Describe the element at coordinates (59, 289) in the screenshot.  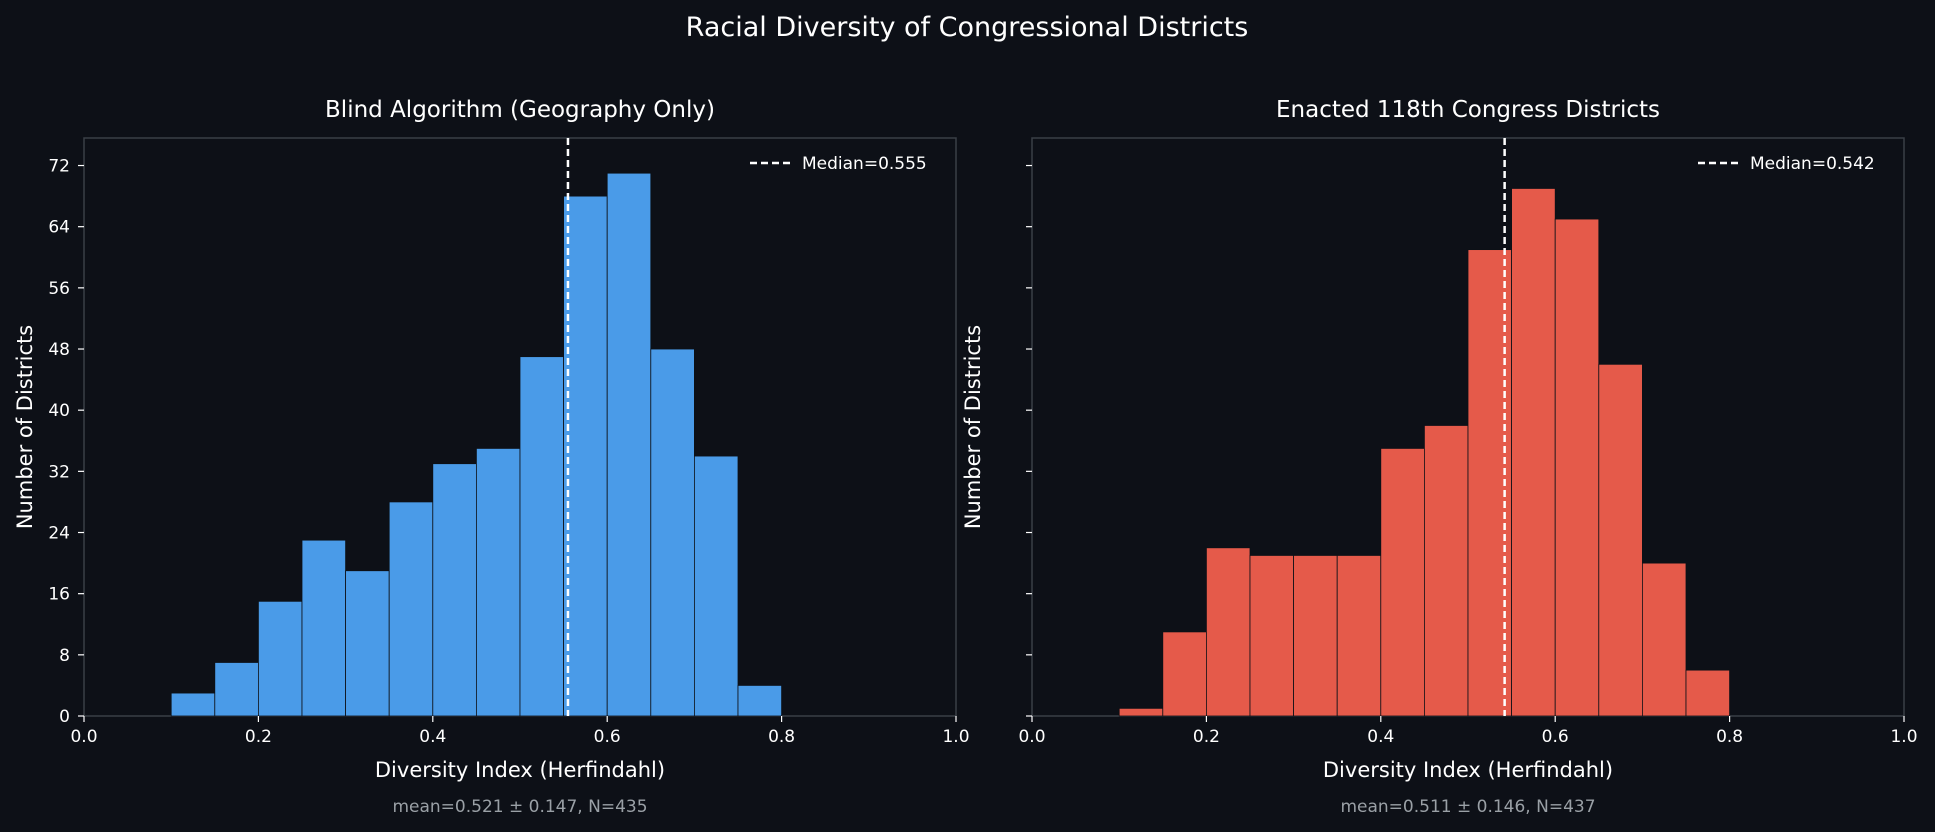
I see `y-tick-label: 56` at that location.